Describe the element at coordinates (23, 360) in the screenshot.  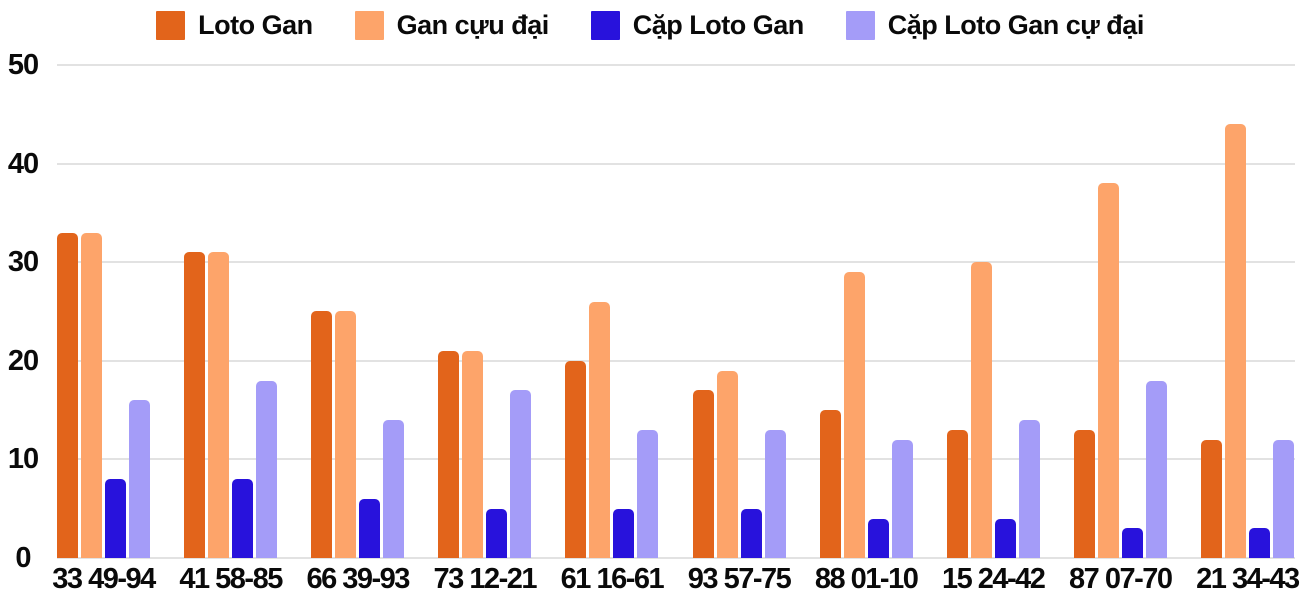
I see `y-axis-tick-label: 20` at that location.